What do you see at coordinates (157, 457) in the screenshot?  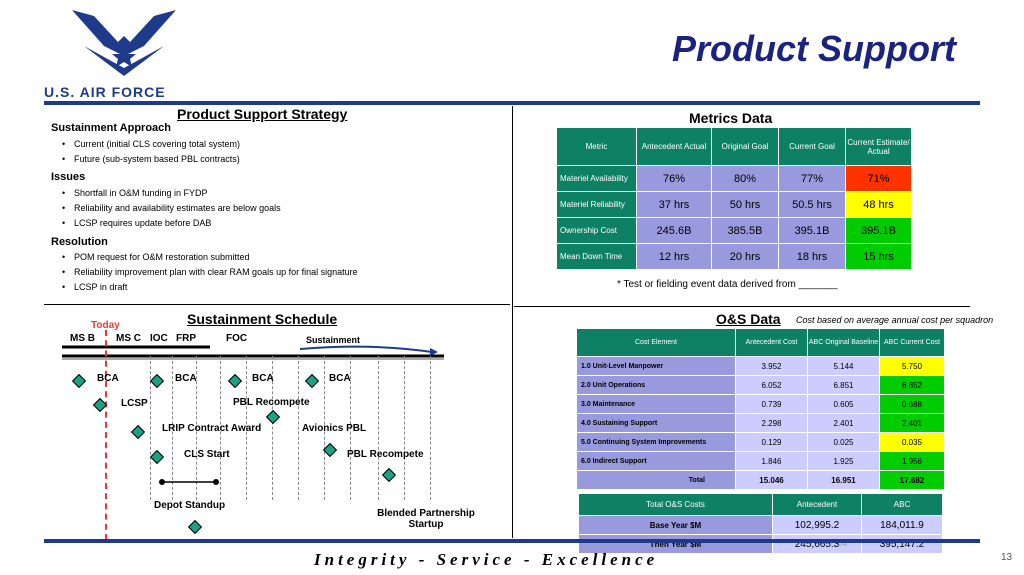 I see `cls-start-marker` at bounding box center [157, 457].